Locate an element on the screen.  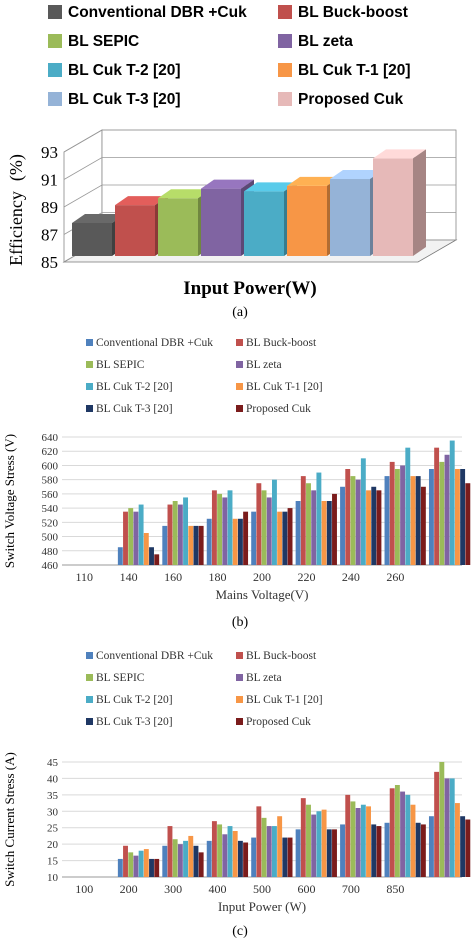
y-tick-label: 540 is located at coordinates (50, 509).